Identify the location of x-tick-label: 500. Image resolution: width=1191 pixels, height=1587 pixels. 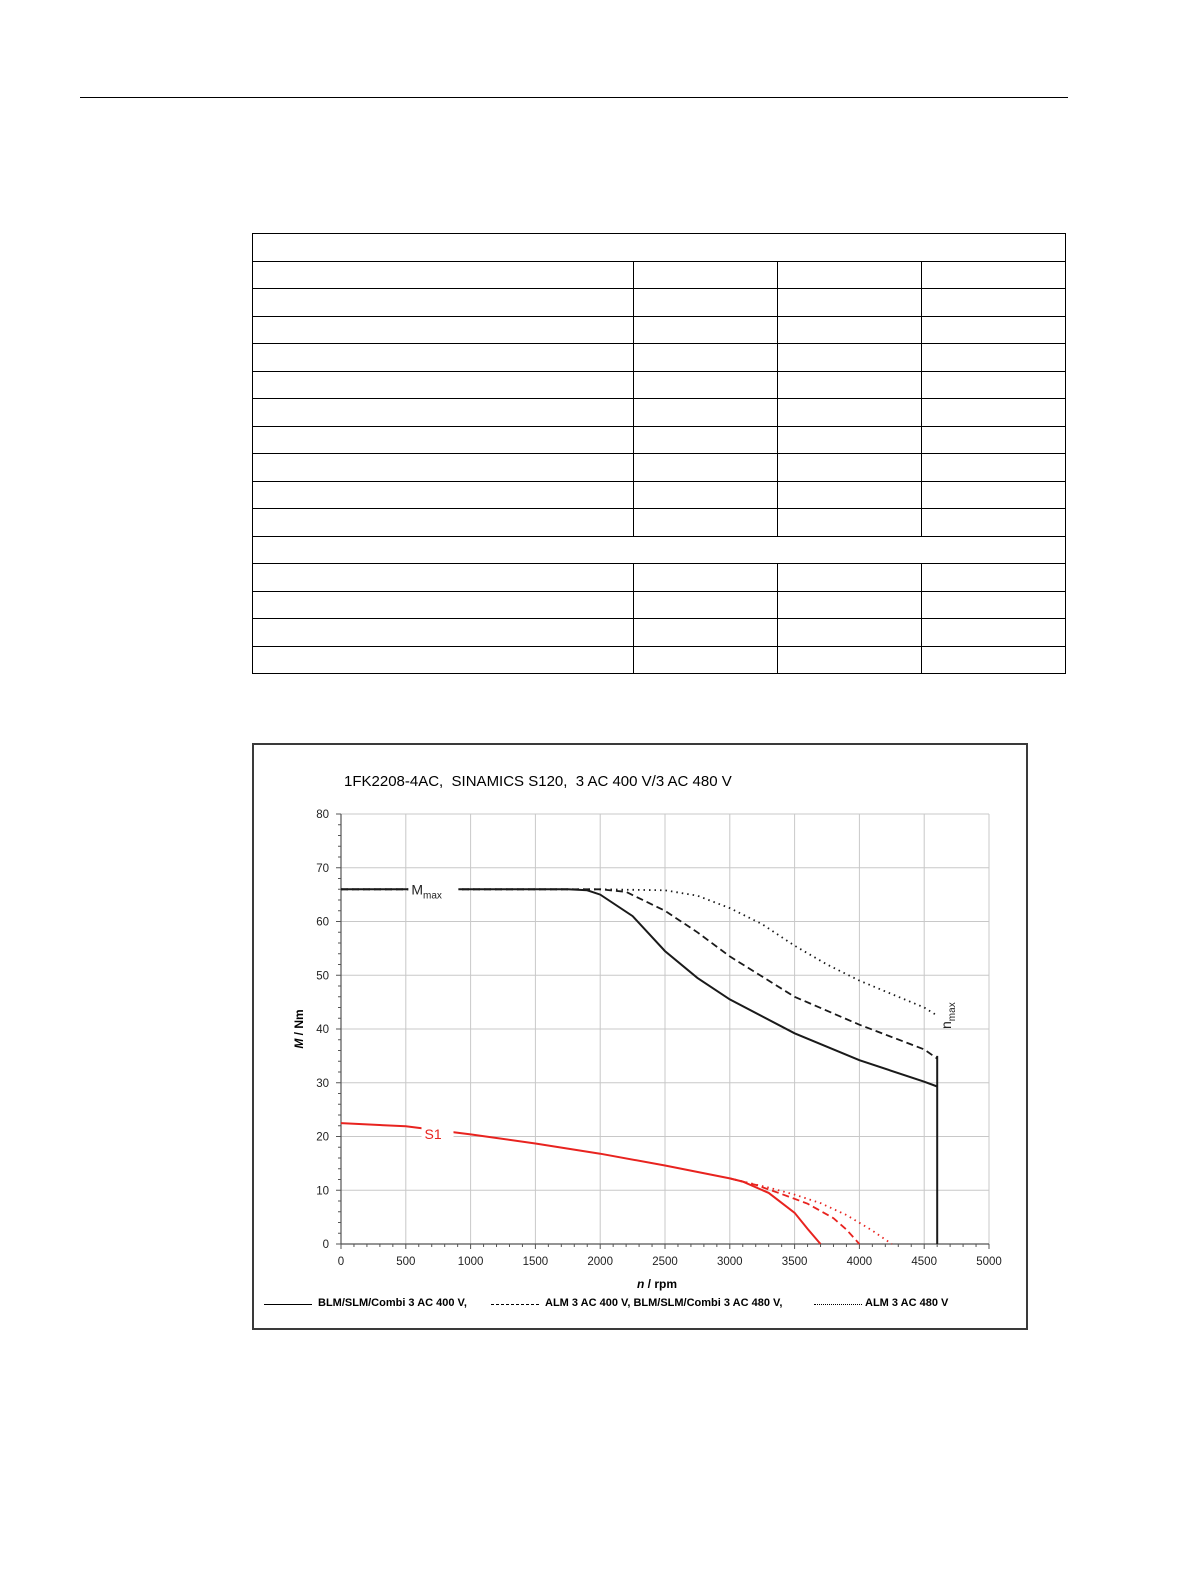
(405, 1262).